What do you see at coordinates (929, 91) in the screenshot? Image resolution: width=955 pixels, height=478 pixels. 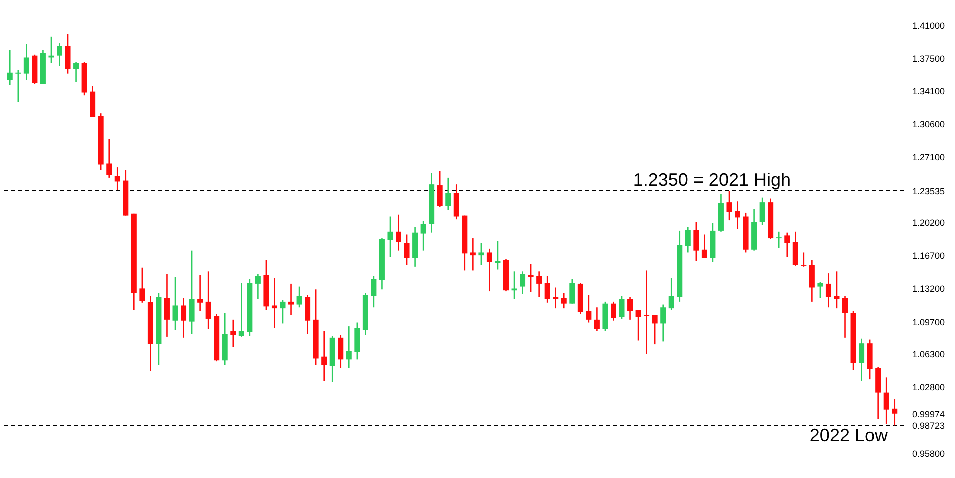 I see `y-tick-label: 1.34100` at bounding box center [929, 91].